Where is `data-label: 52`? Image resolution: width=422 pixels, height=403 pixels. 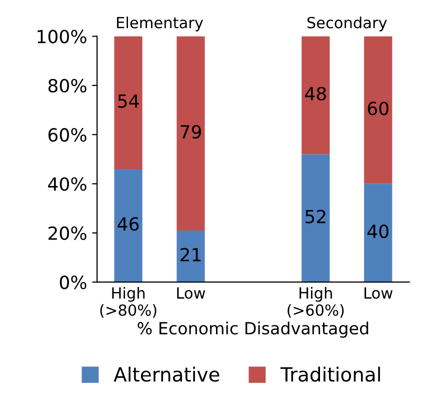 data-label: 52 is located at coordinates (316, 217).